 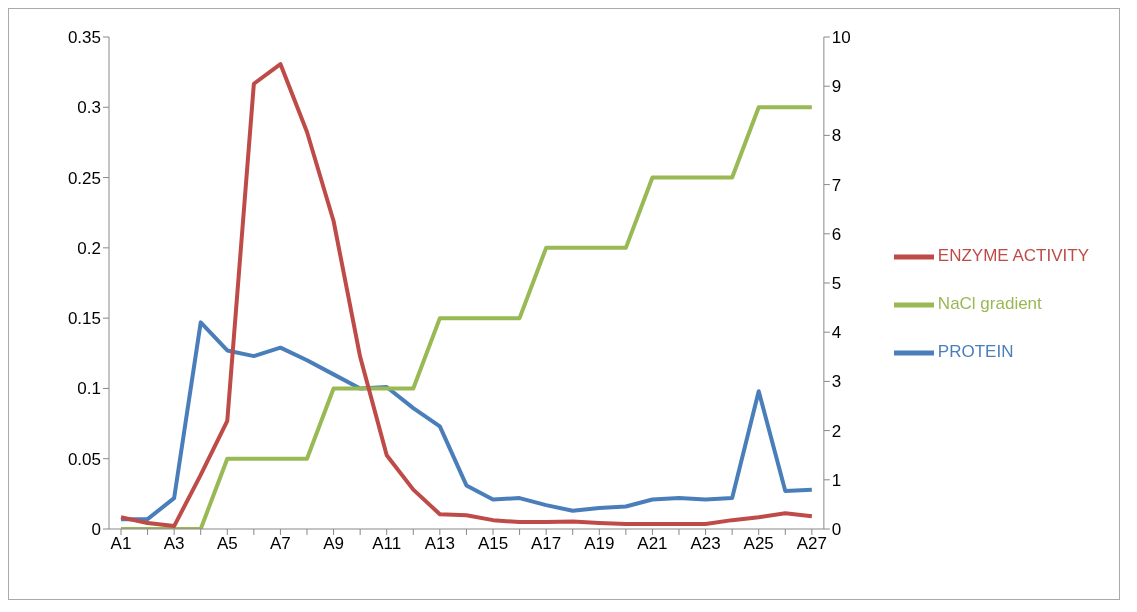 What do you see at coordinates (836, 431) in the screenshot?
I see `y2-tick-label: 2` at bounding box center [836, 431].